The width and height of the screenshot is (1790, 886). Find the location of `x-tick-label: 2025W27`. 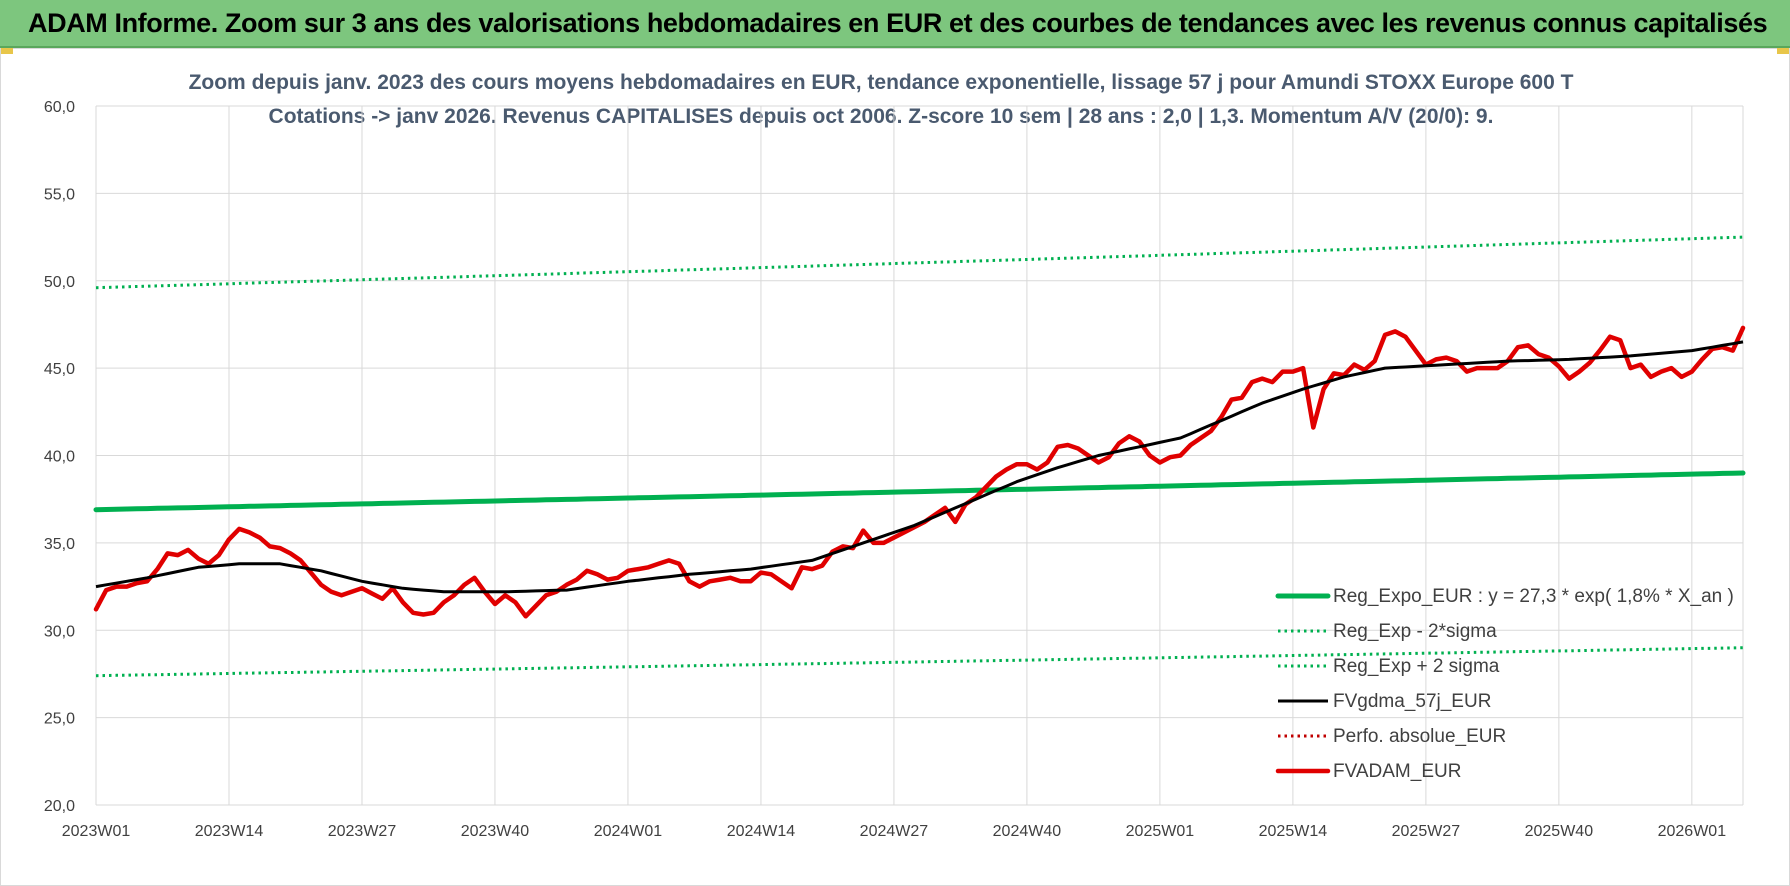

x-tick-label: 2025W27 is located at coordinates (1426, 831).